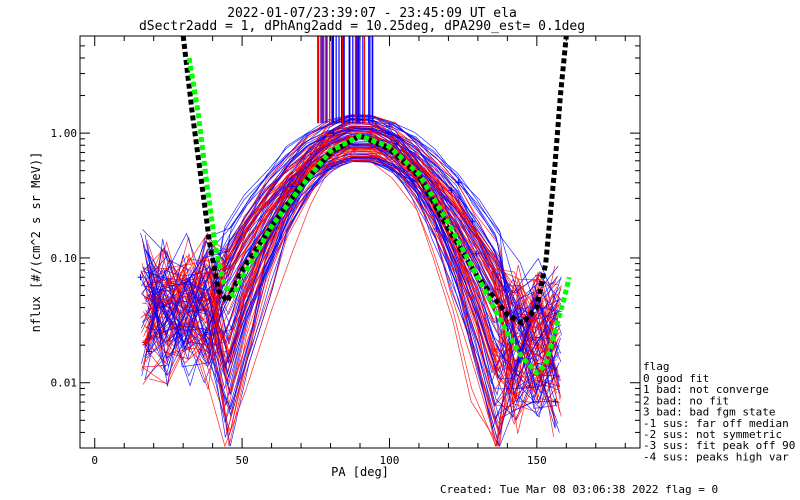 This screenshot has width=800, height=500. What do you see at coordinates (716, 423) in the screenshot?
I see `legend-entry: -1 sus: far off median` at bounding box center [716, 423].